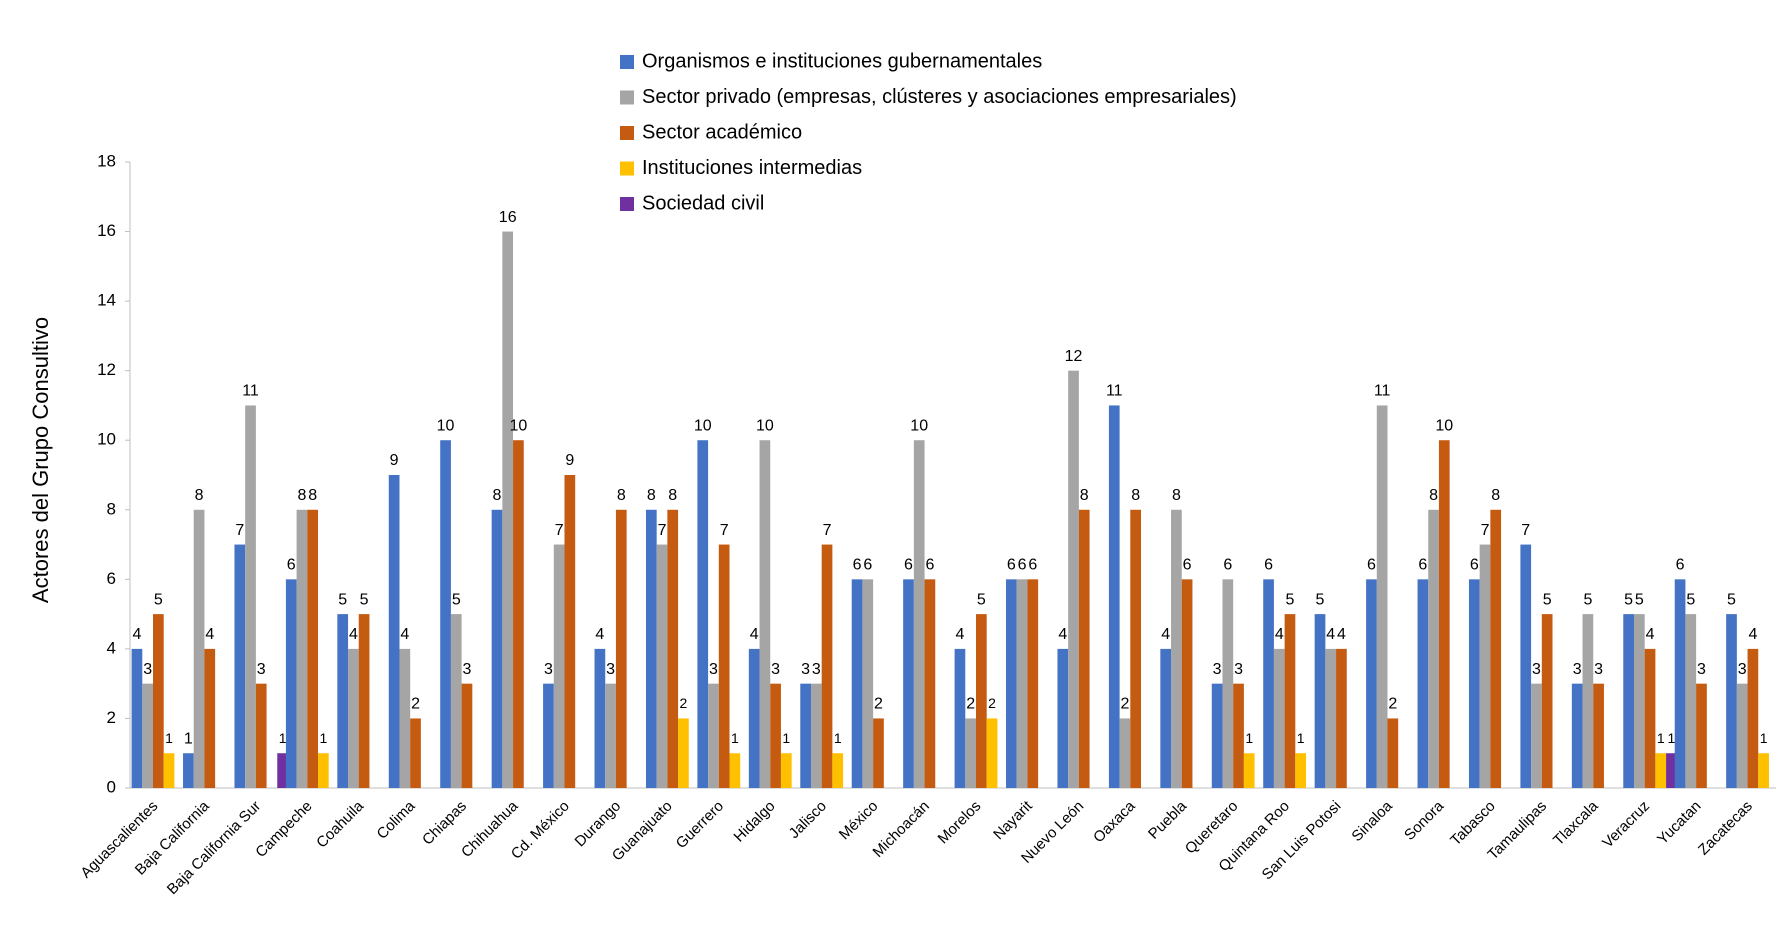 Image resolution: width=1790 pixels, height=939 pixels. I want to click on x-tick-label: Tabasco, so click(1473, 824).